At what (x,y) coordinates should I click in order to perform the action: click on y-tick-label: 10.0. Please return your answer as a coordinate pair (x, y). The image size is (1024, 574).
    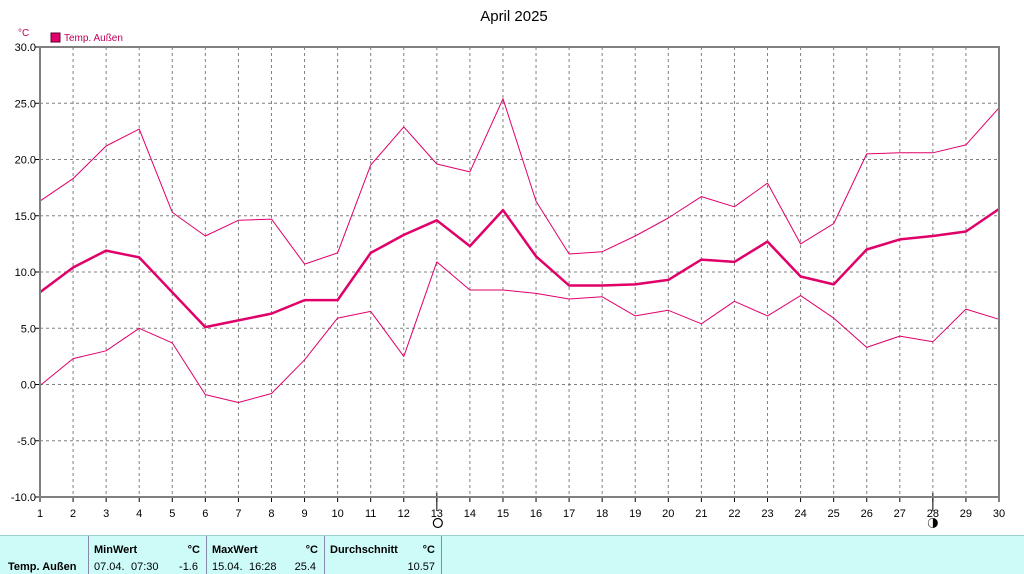
    Looking at the image, I should click on (25, 273).